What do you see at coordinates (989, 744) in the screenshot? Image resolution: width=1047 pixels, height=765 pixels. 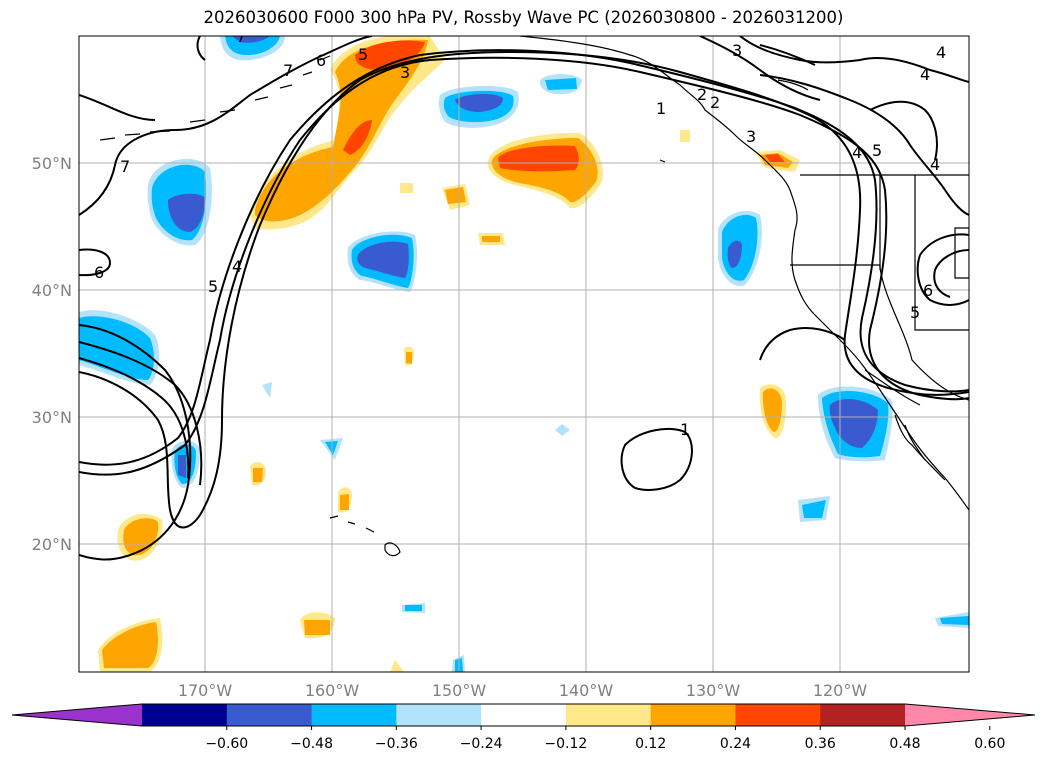 I see `colorbar-tick-label: 0.60` at bounding box center [989, 744].